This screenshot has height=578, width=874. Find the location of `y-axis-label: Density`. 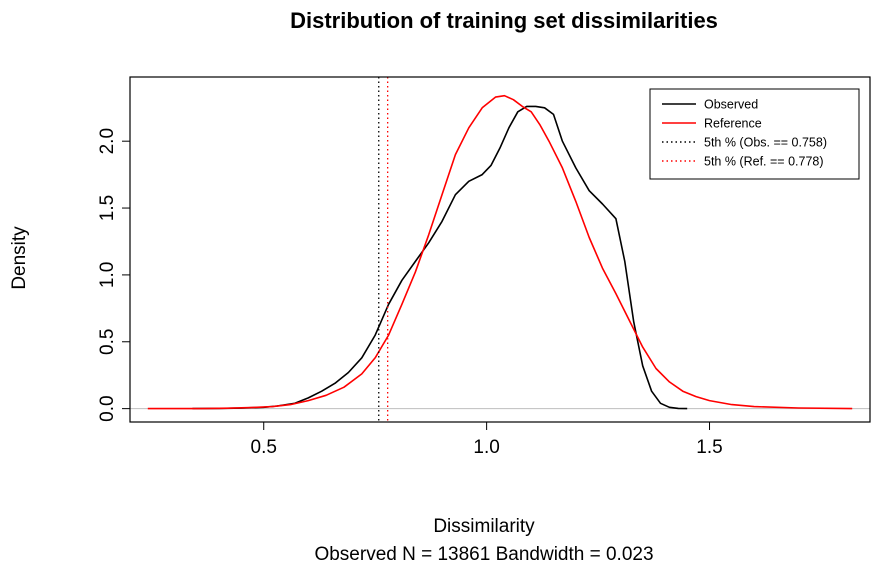

y-axis-label: Density is located at coordinates (19, 258).